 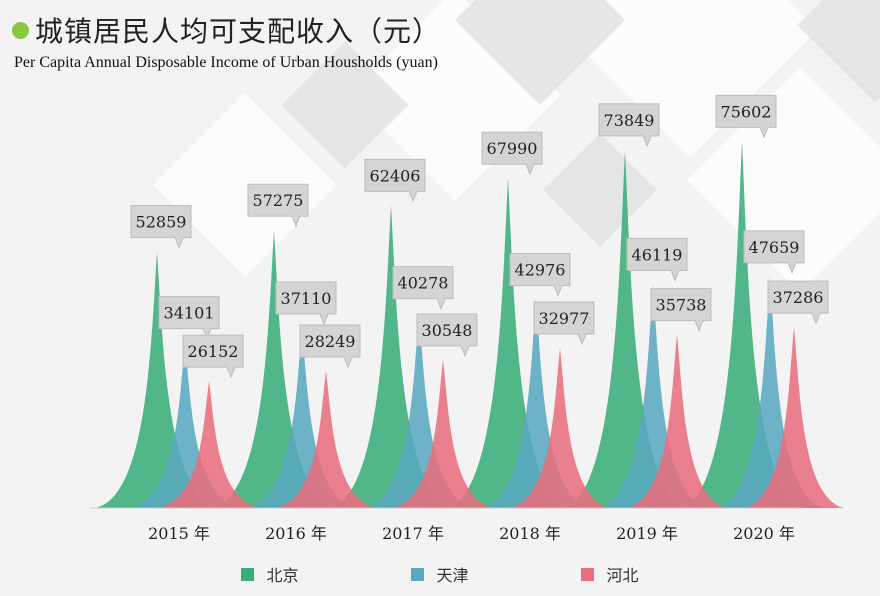 I want to click on data-label-1-3: 42976, so click(x=540, y=270).